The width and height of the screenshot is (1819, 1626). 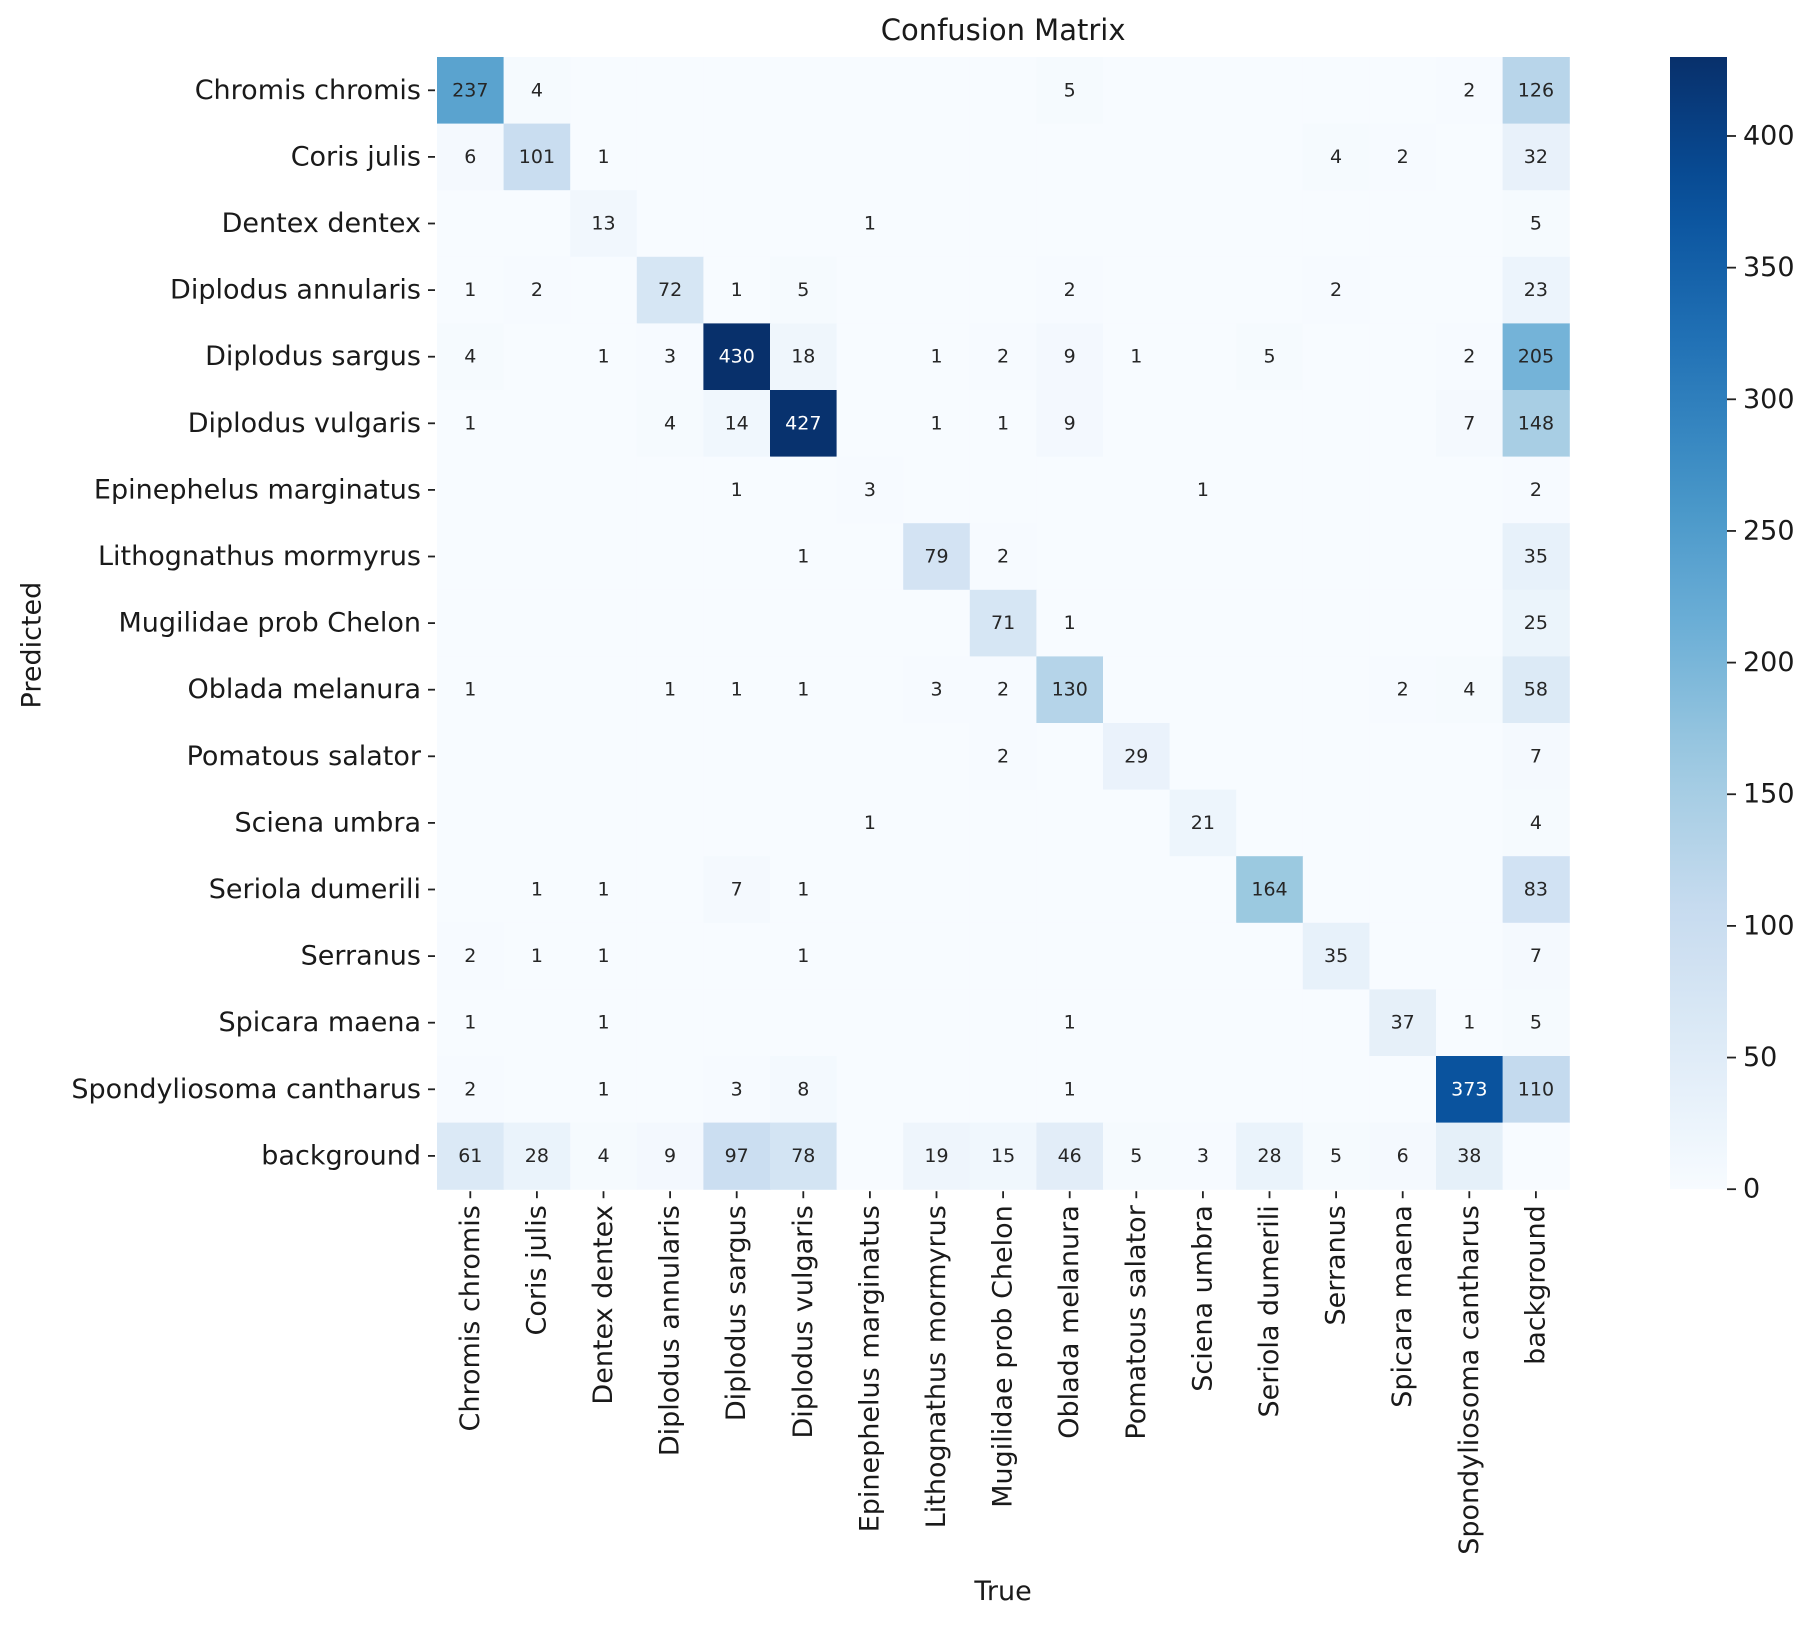 What do you see at coordinates (1536, 890) in the screenshot?
I see `cell-value-label: 83` at bounding box center [1536, 890].